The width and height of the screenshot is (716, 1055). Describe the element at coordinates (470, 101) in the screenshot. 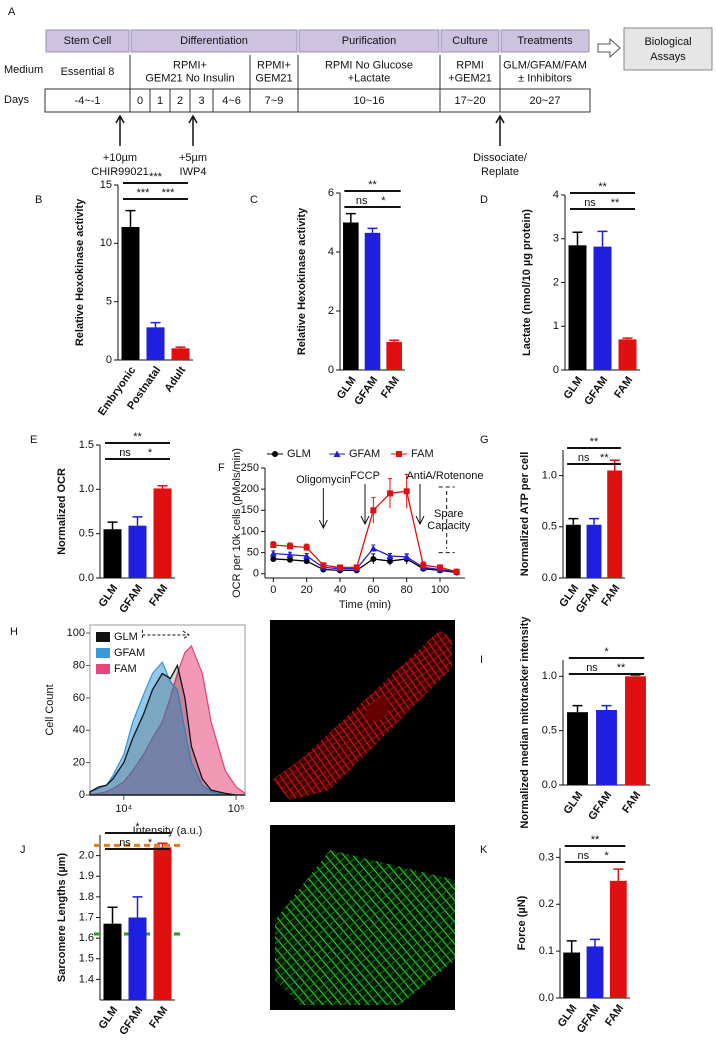

I see `day-label: 17~20` at that location.